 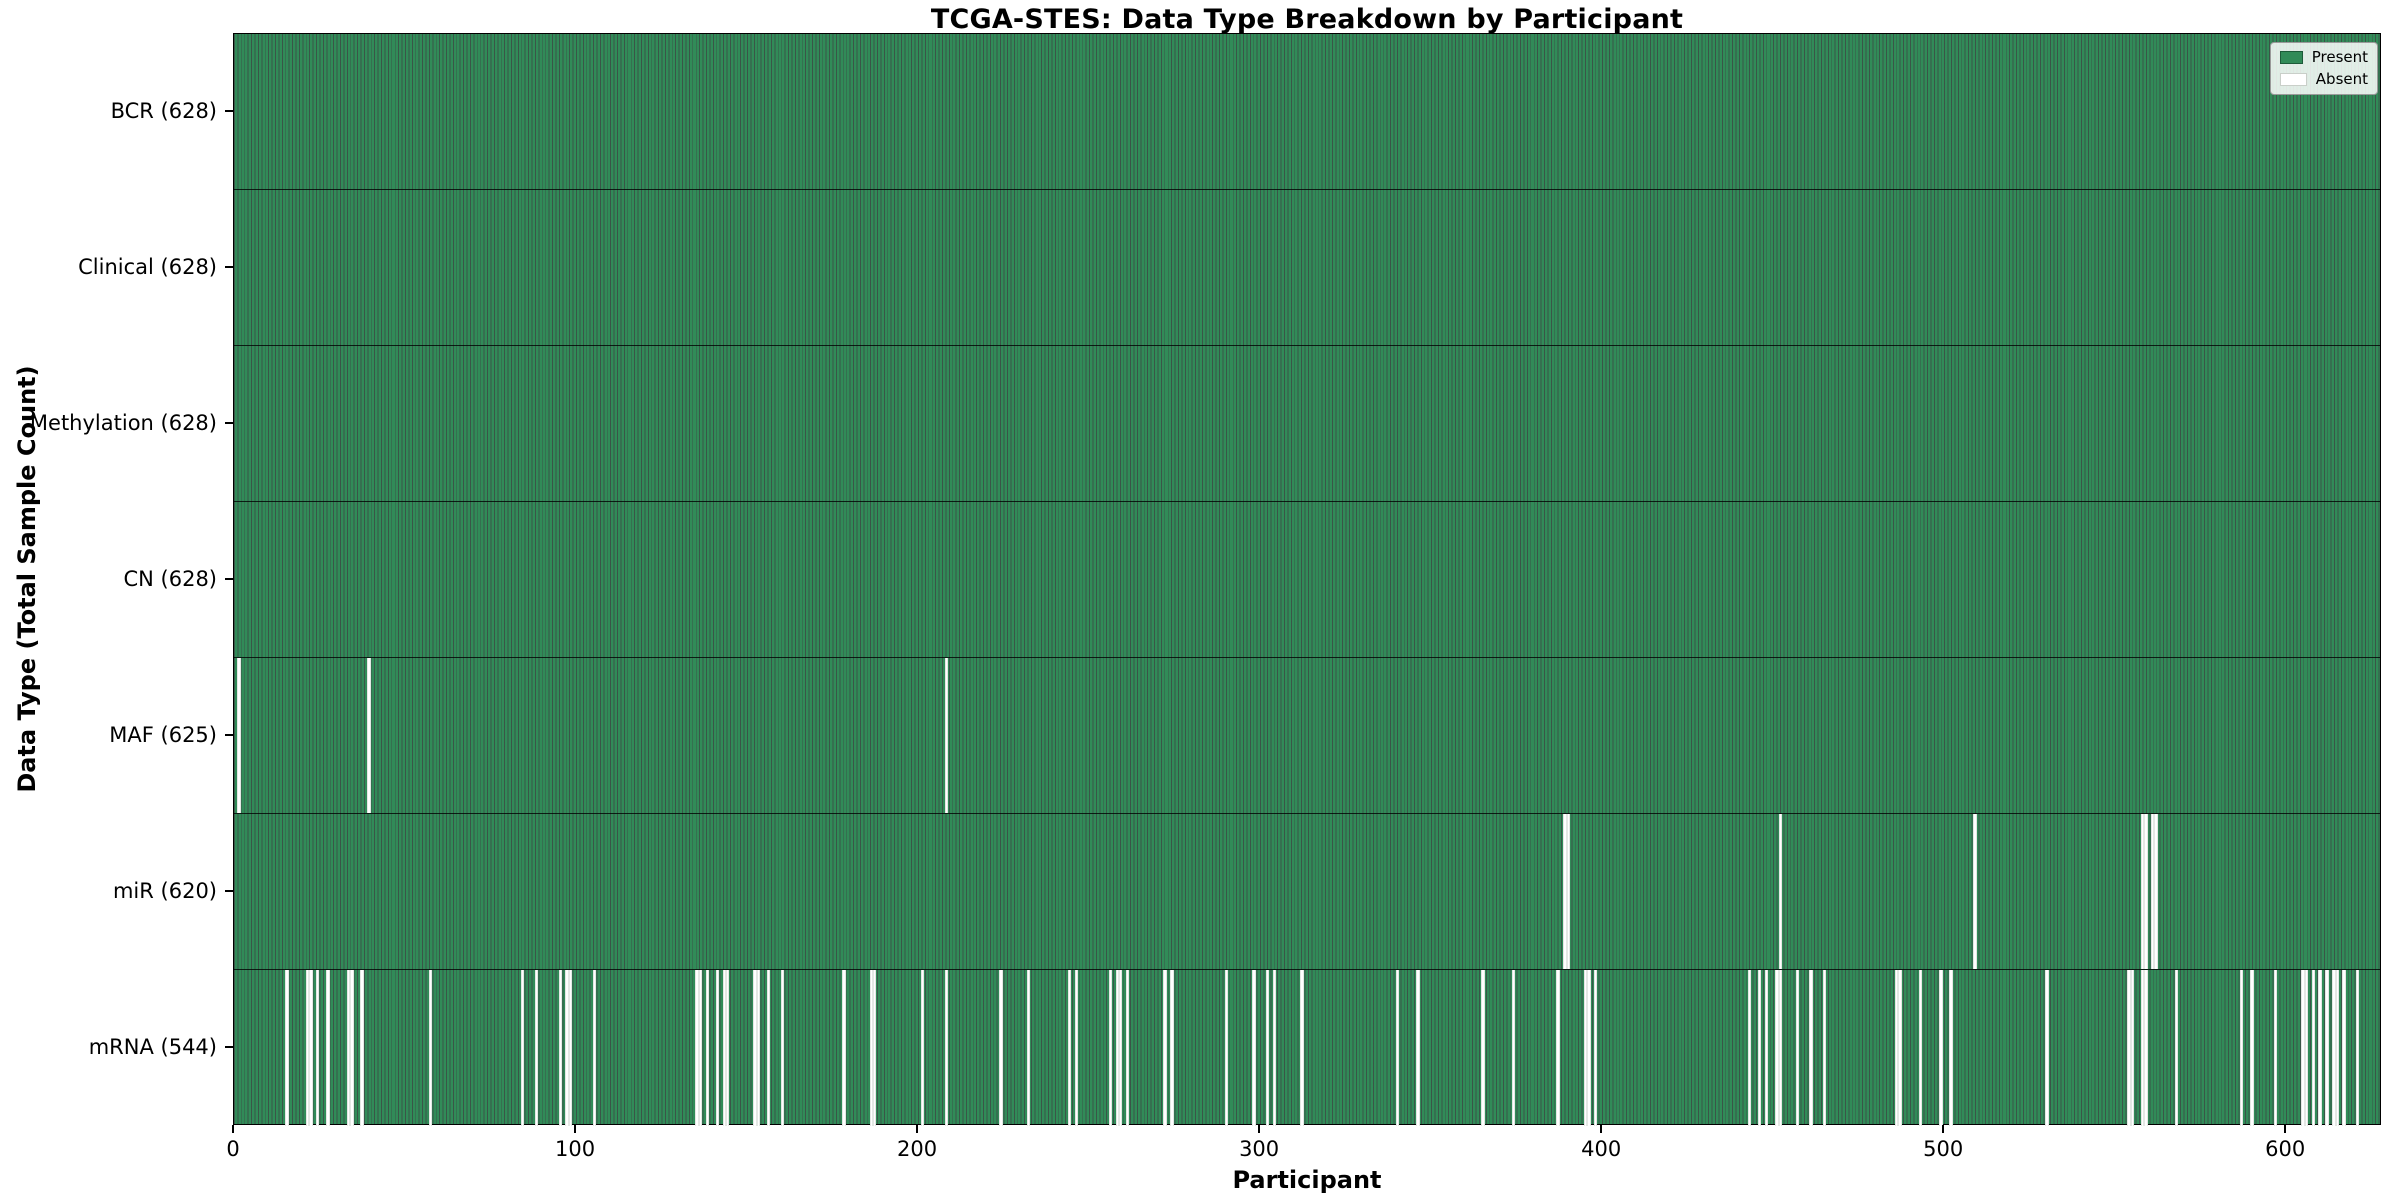 What do you see at coordinates (147, 267) in the screenshot?
I see `y-tick-label-Clinical: Clinical (628)` at bounding box center [147, 267].